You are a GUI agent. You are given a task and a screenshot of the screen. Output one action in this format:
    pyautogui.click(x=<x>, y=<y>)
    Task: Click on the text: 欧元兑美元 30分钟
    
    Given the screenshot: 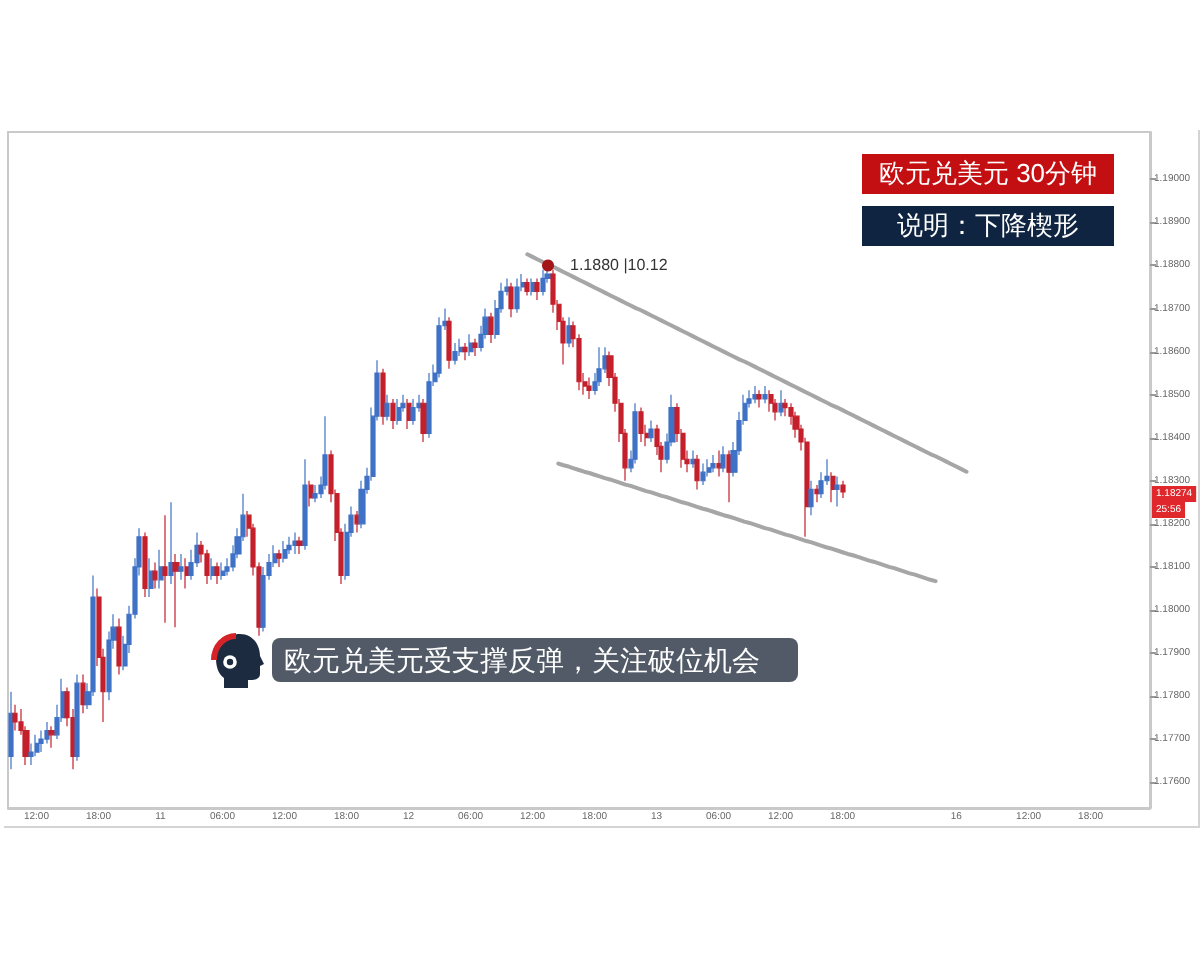 What is the action you would take?
    pyautogui.click(x=988, y=174)
    